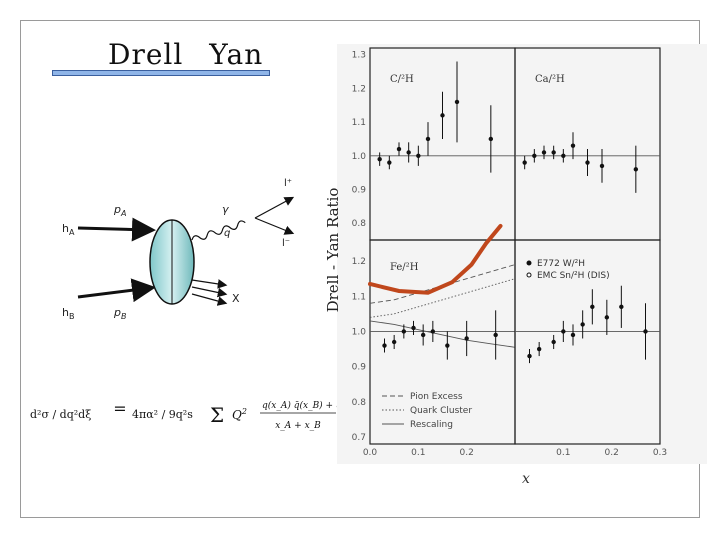  Describe the element at coordinates (161, 73) in the screenshot. I see `title-underline-bar` at that location.